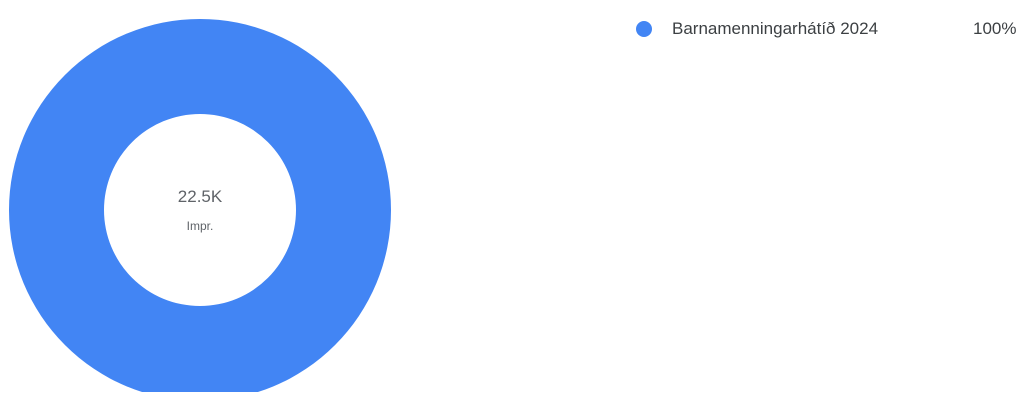 This screenshot has height=397, width=1023. Describe the element at coordinates (775, 28) in the screenshot. I see `legend-label: Barnamenningarhátíð 2024` at that location.